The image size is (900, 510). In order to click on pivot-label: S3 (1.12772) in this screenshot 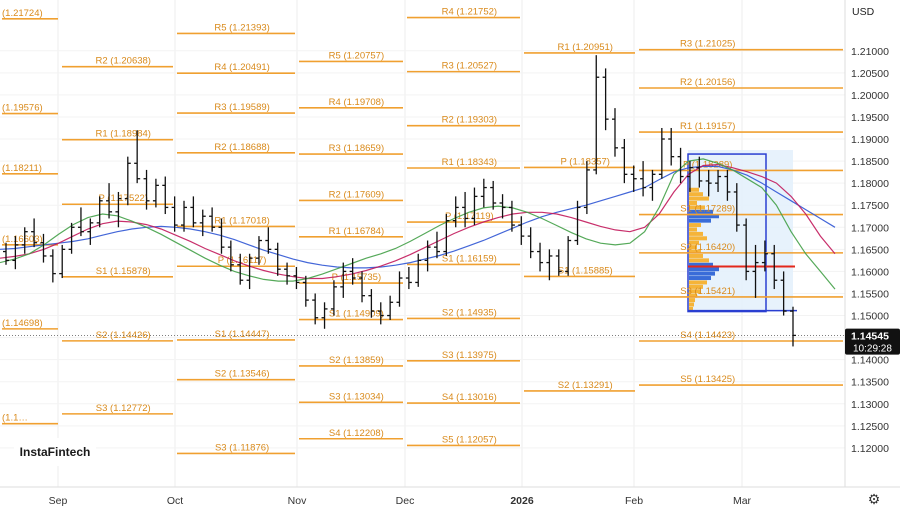, I will do `click(123, 408)`.